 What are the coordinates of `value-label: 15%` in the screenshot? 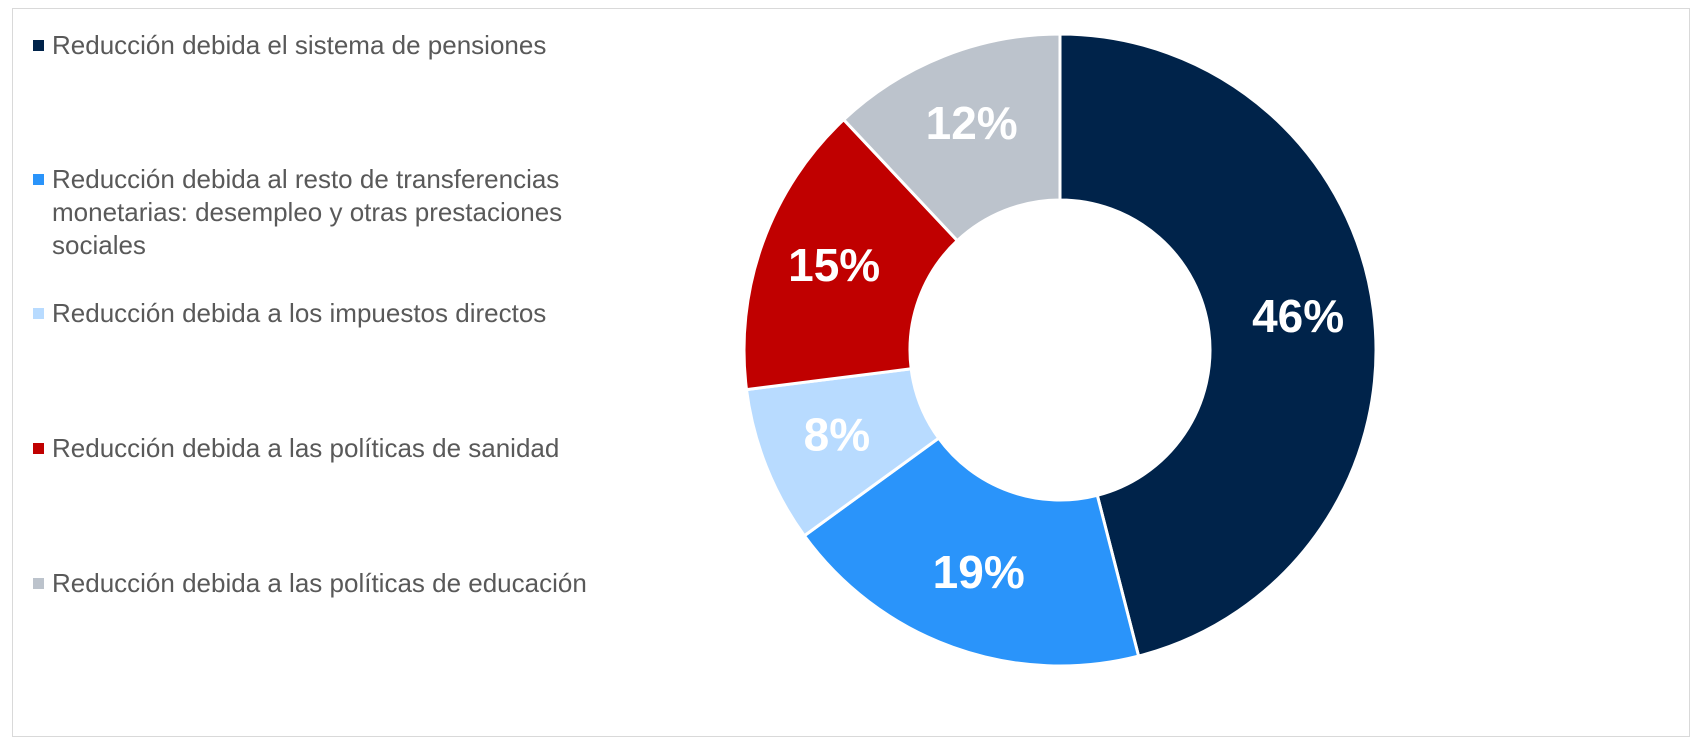 It's located at (834, 265).